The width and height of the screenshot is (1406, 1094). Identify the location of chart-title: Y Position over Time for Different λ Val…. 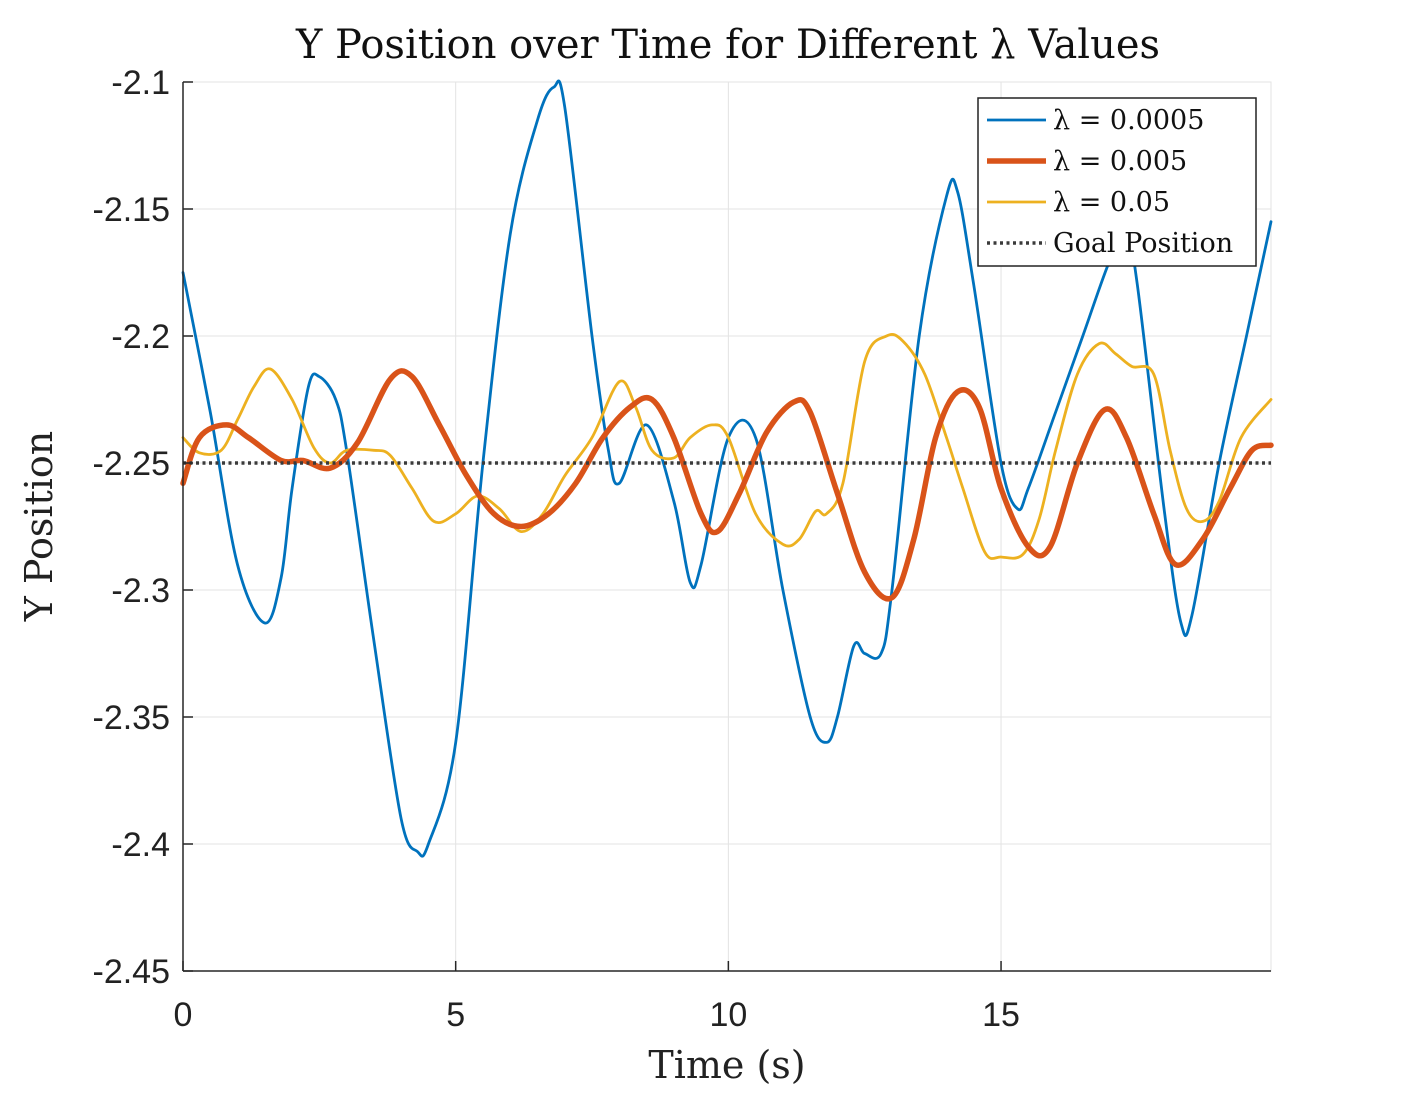
(727, 45).